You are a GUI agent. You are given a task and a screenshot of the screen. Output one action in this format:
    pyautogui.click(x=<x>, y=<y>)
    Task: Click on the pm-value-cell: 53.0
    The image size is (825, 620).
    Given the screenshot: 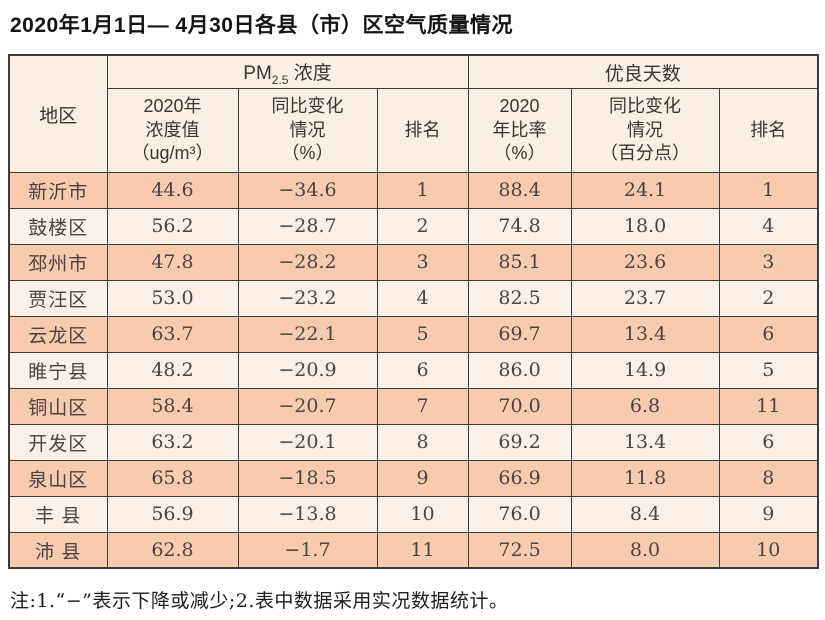 What is the action you would take?
    pyautogui.click(x=172, y=298)
    